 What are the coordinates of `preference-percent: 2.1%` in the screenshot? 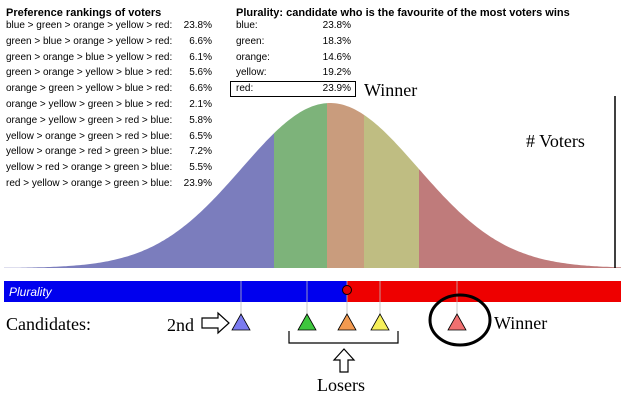 It's located at (200, 104).